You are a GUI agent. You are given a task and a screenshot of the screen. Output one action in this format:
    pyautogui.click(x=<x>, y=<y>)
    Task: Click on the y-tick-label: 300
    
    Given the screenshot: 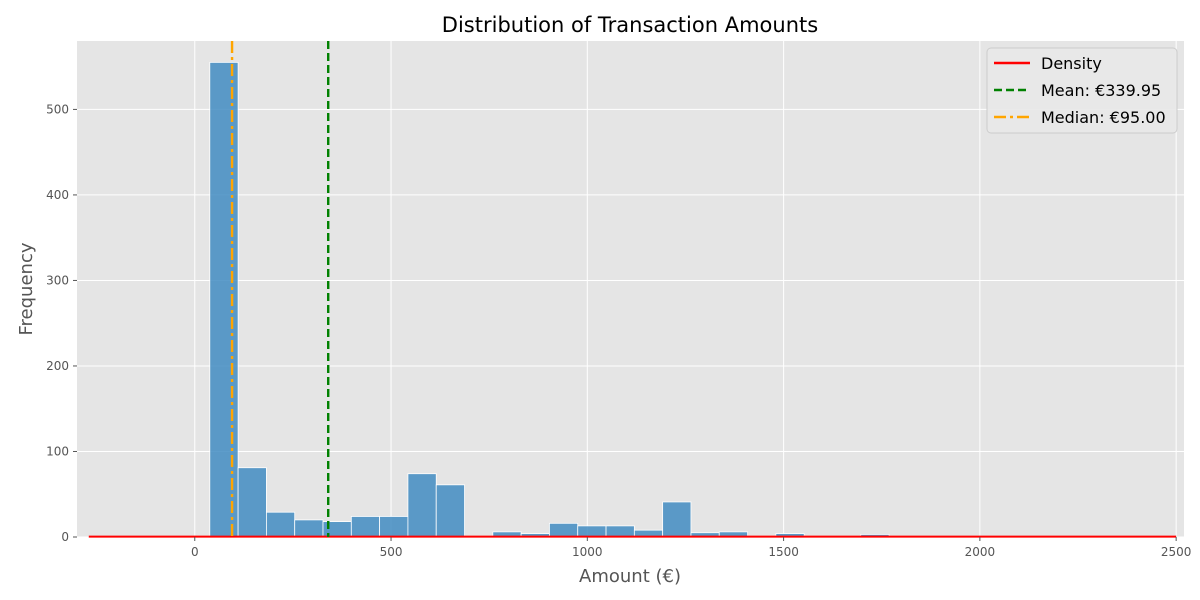 What is the action you would take?
    pyautogui.click(x=57, y=280)
    